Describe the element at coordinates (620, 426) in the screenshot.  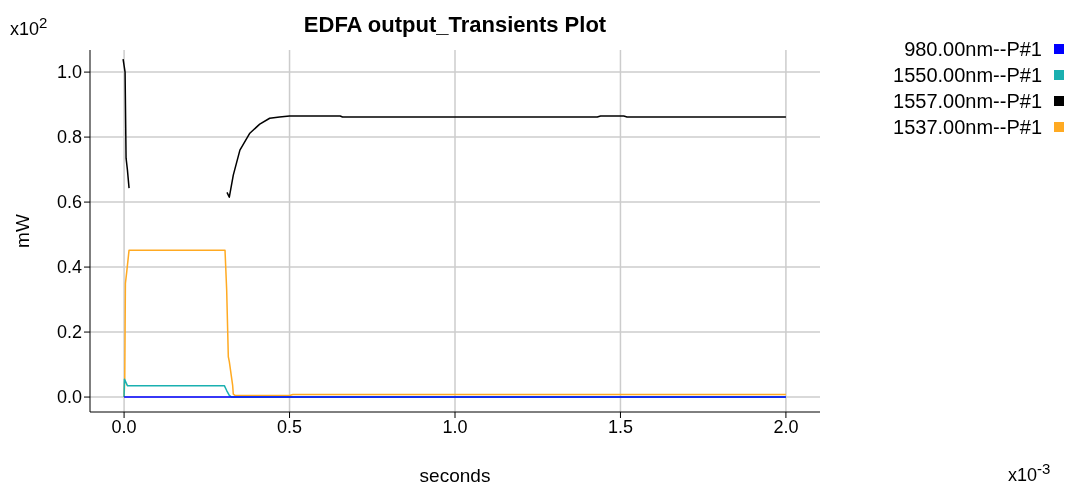
I see `x-tick-label: 1.5` at that location.